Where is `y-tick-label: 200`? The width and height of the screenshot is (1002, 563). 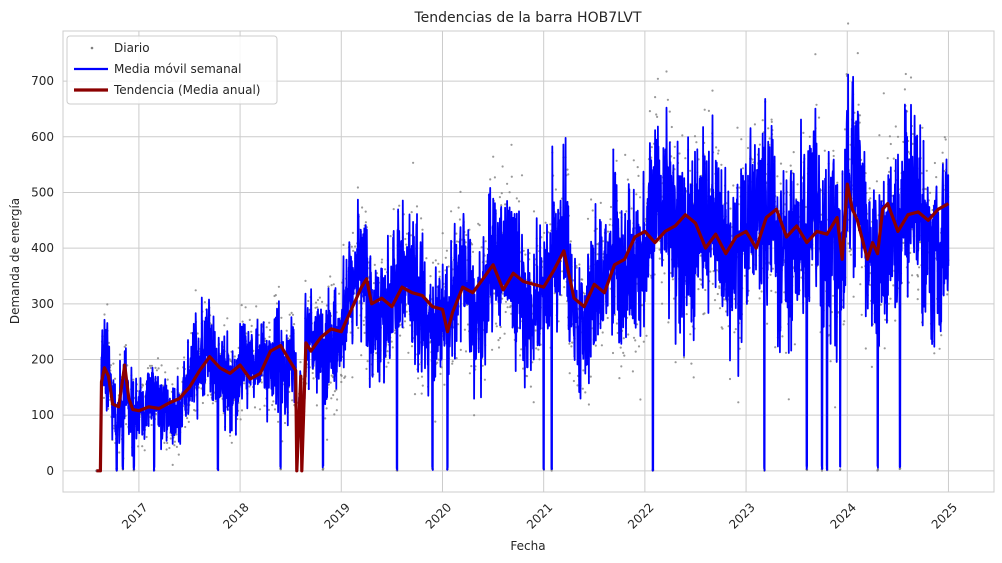
y-tick-label: 200 is located at coordinates (42, 359).